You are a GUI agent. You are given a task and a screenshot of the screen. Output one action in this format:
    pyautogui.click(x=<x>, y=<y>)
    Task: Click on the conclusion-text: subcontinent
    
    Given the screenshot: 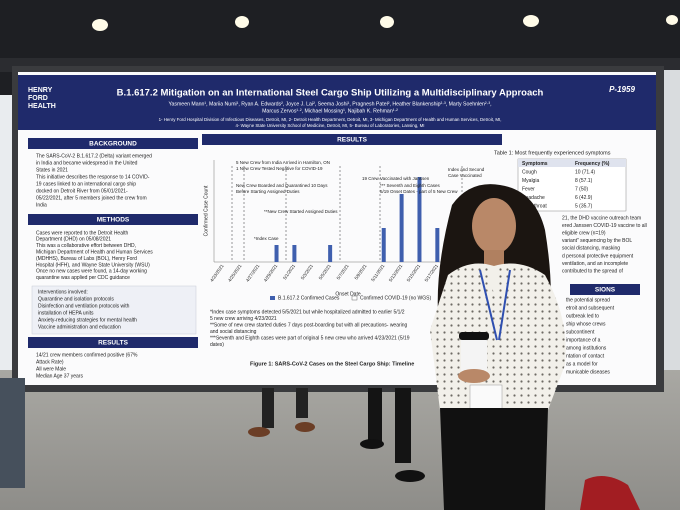 What is the action you would take?
    pyautogui.click(x=580, y=332)
    